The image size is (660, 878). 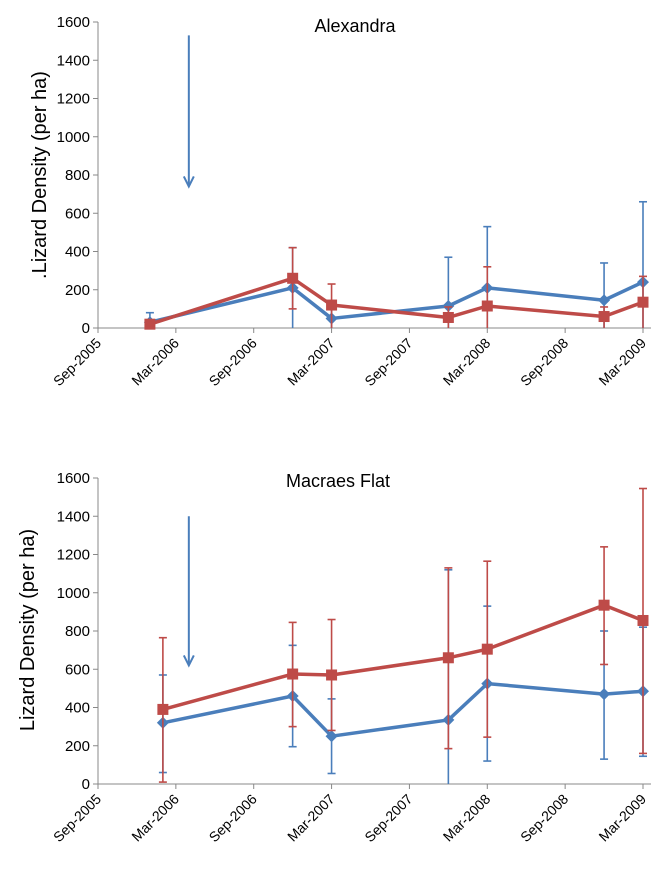 I want to click on chart-title: Alexandra, so click(x=355, y=26).